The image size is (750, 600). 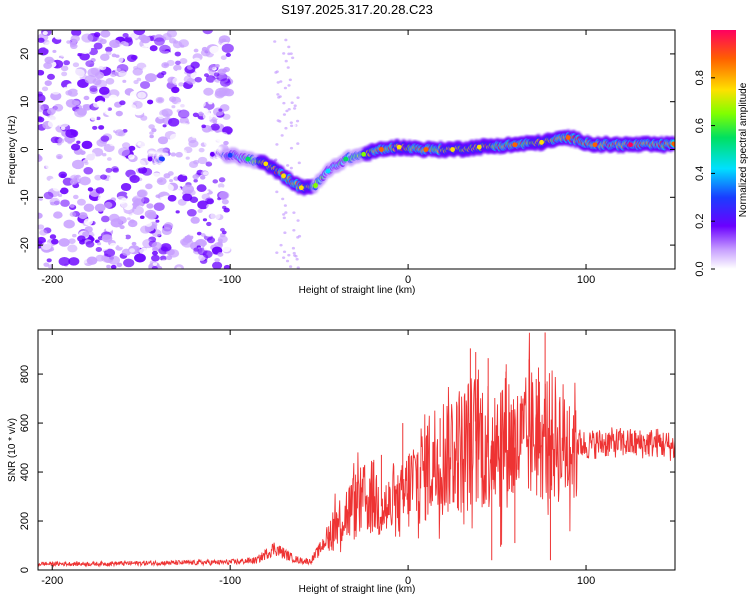 I want to click on colorbar-tick-label: 0.4, so click(x=700, y=173).